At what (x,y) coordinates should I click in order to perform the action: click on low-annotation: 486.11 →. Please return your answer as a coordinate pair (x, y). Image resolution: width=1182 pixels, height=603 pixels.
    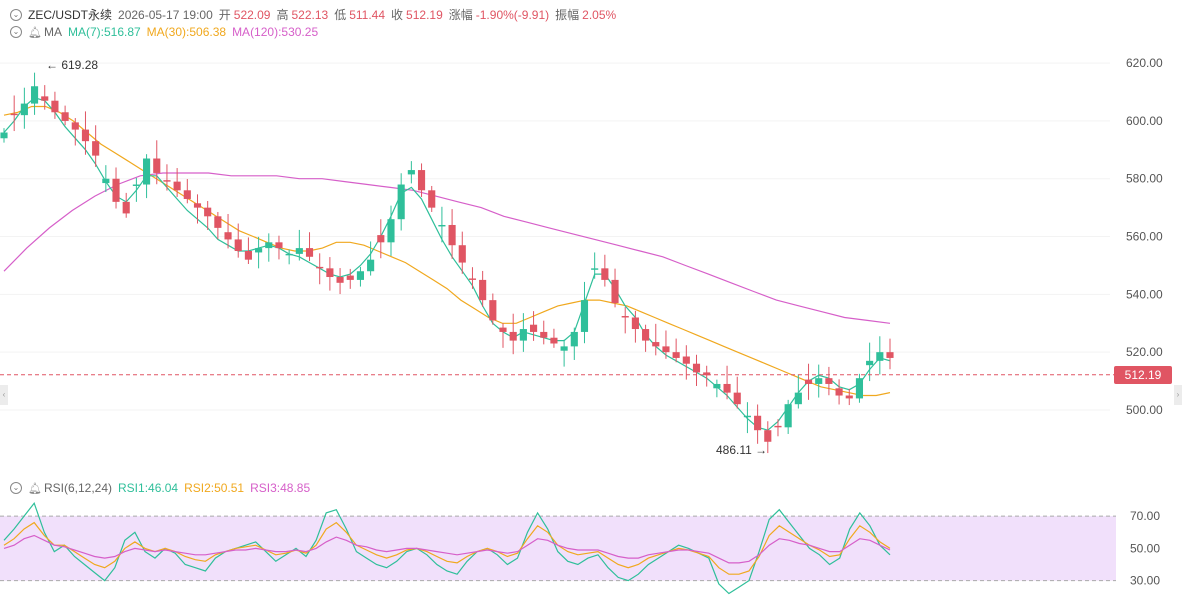
    Looking at the image, I should click on (741, 450).